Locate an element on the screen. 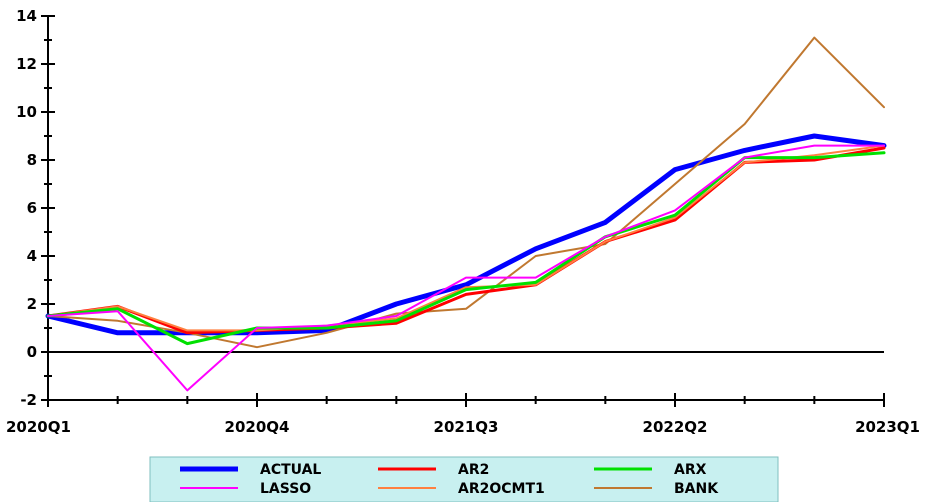 The height and width of the screenshot is (502, 925). legend-label-actual: ACTUAL is located at coordinates (290, 470).